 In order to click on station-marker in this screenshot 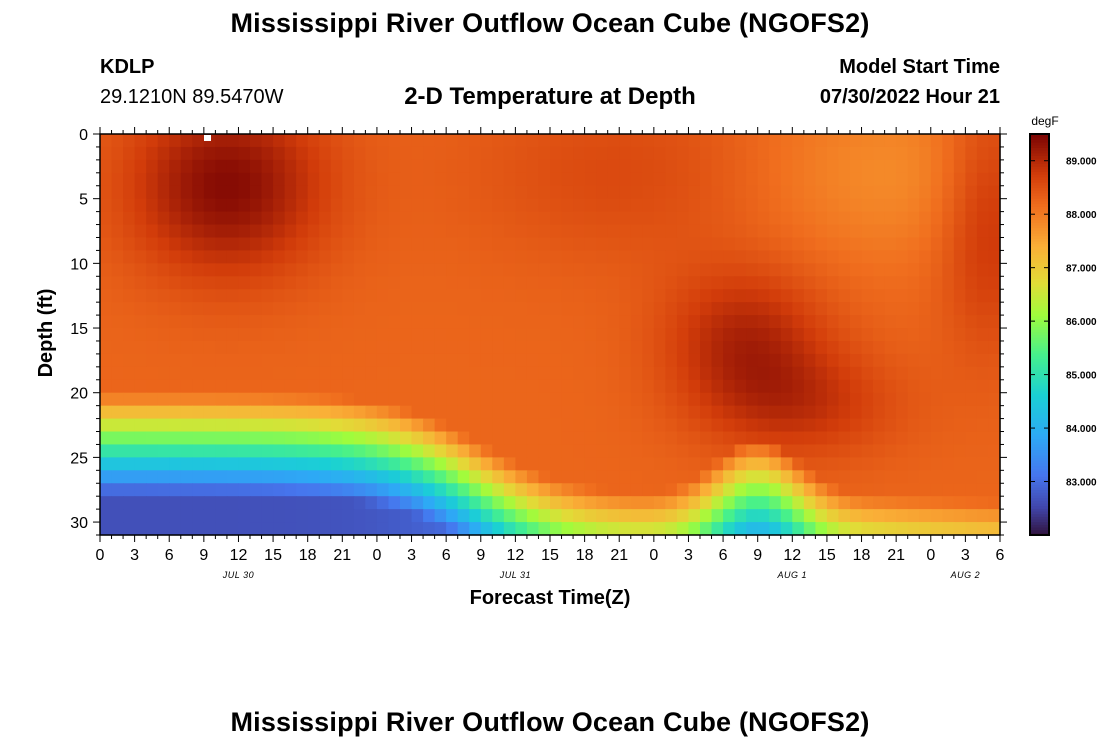, I will do `click(207, 138)`.